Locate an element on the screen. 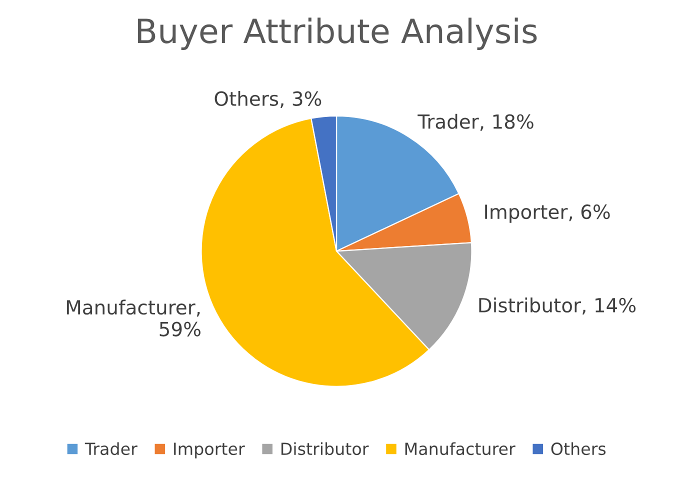 The height and width of the screenshot is (483, 673). data-label: Manufacturer, 59% is located at coordinates (133, 318).